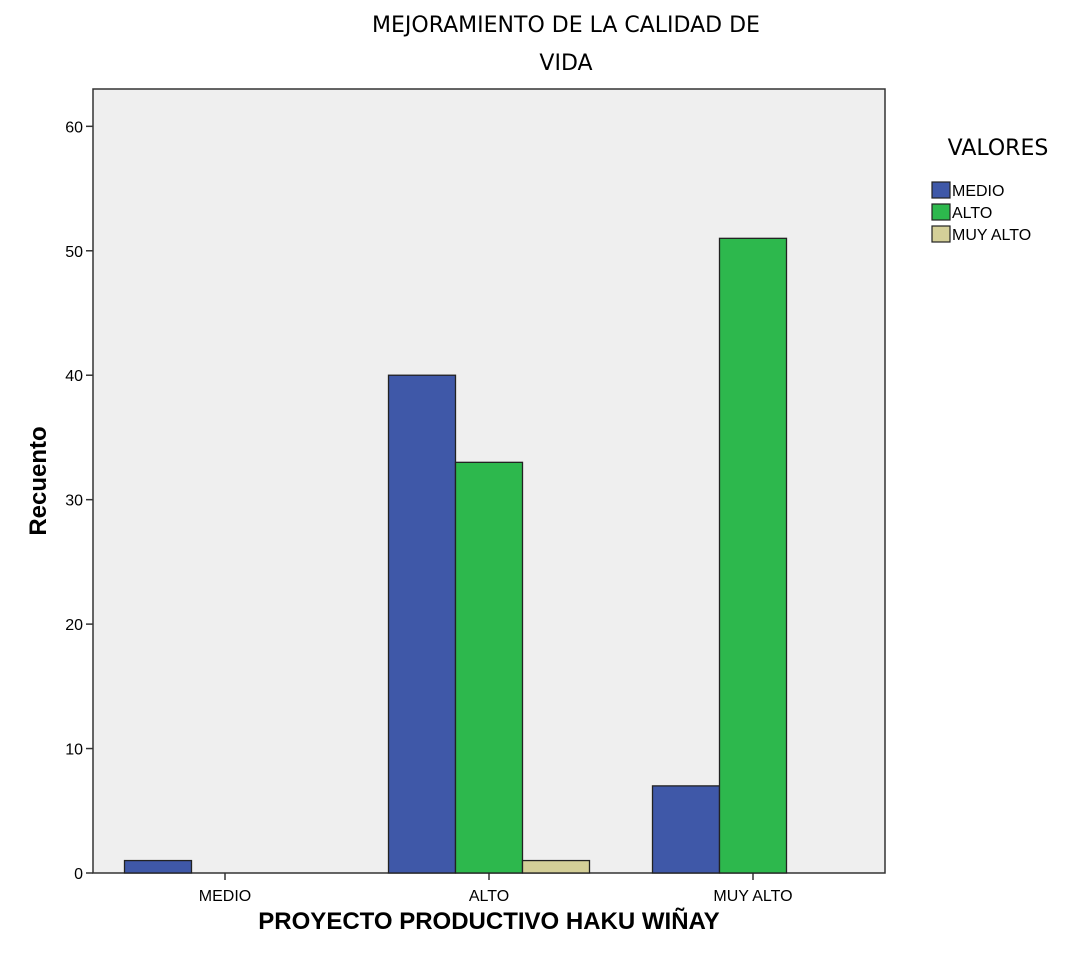 The image size is (1067, 956). Describe the element at coordinates (74, 127) in the screenshot. I see `y-tick-label-60: 60` at that location.